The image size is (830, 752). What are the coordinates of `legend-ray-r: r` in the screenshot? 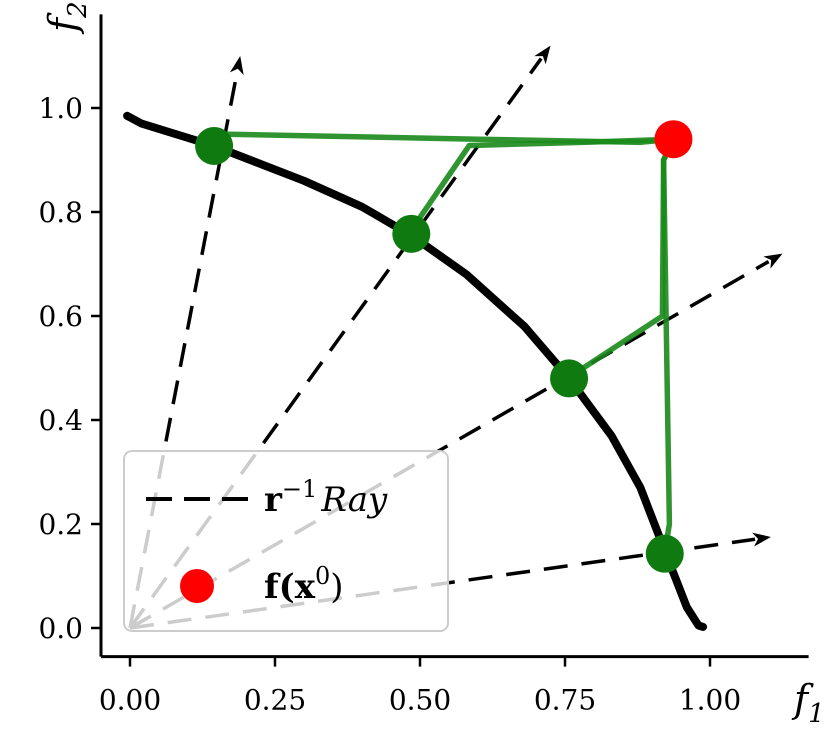 It's located at (273, 500).